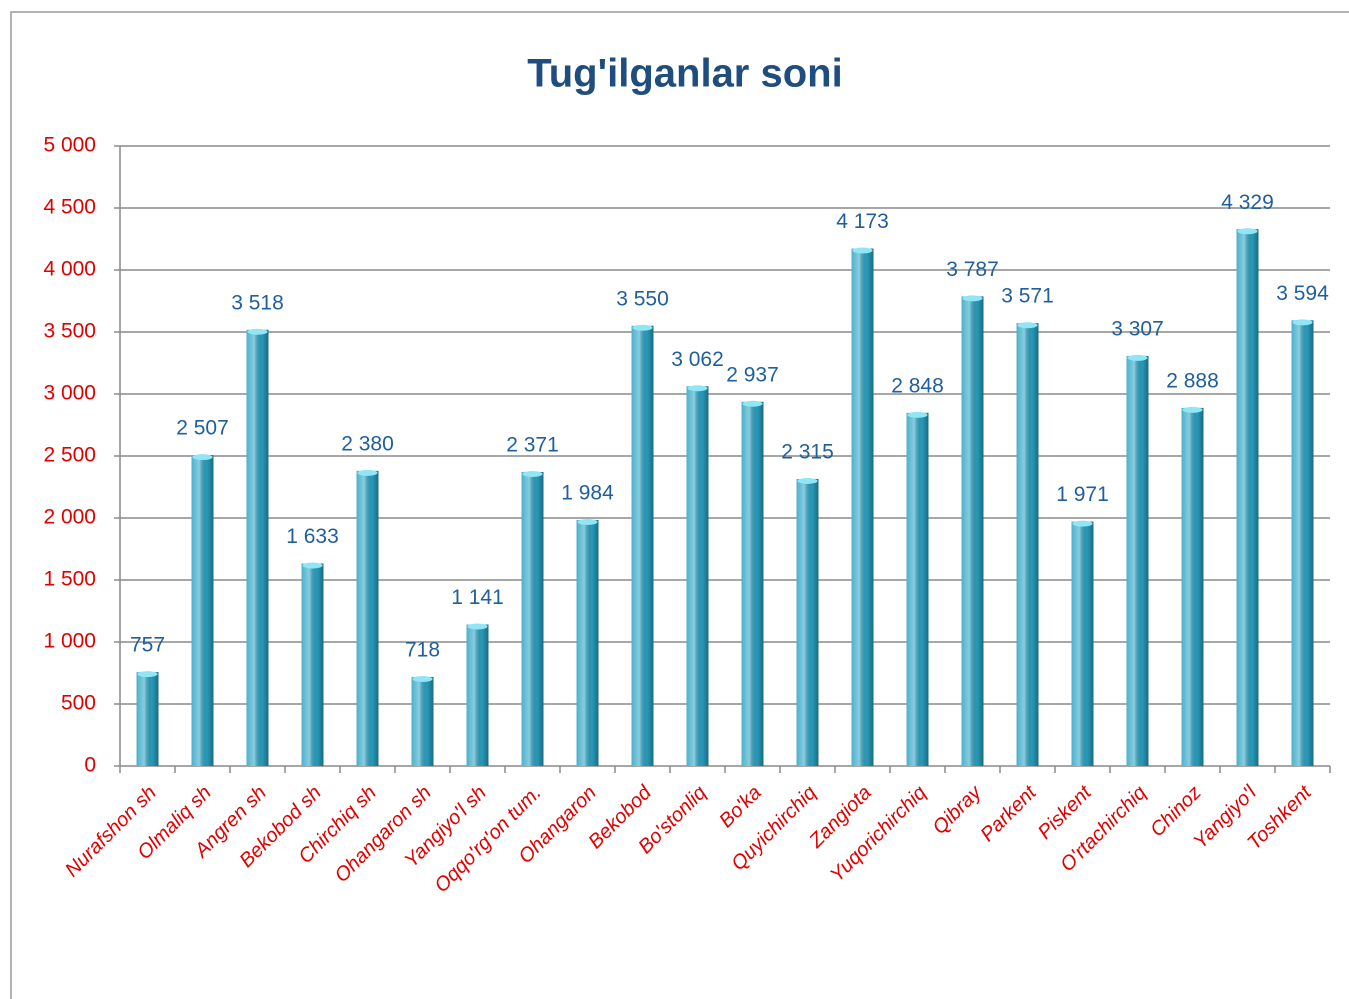  Describe the element at coordinates (257, 302) in the screenshot. I see `data-label: 3 518` at that location.